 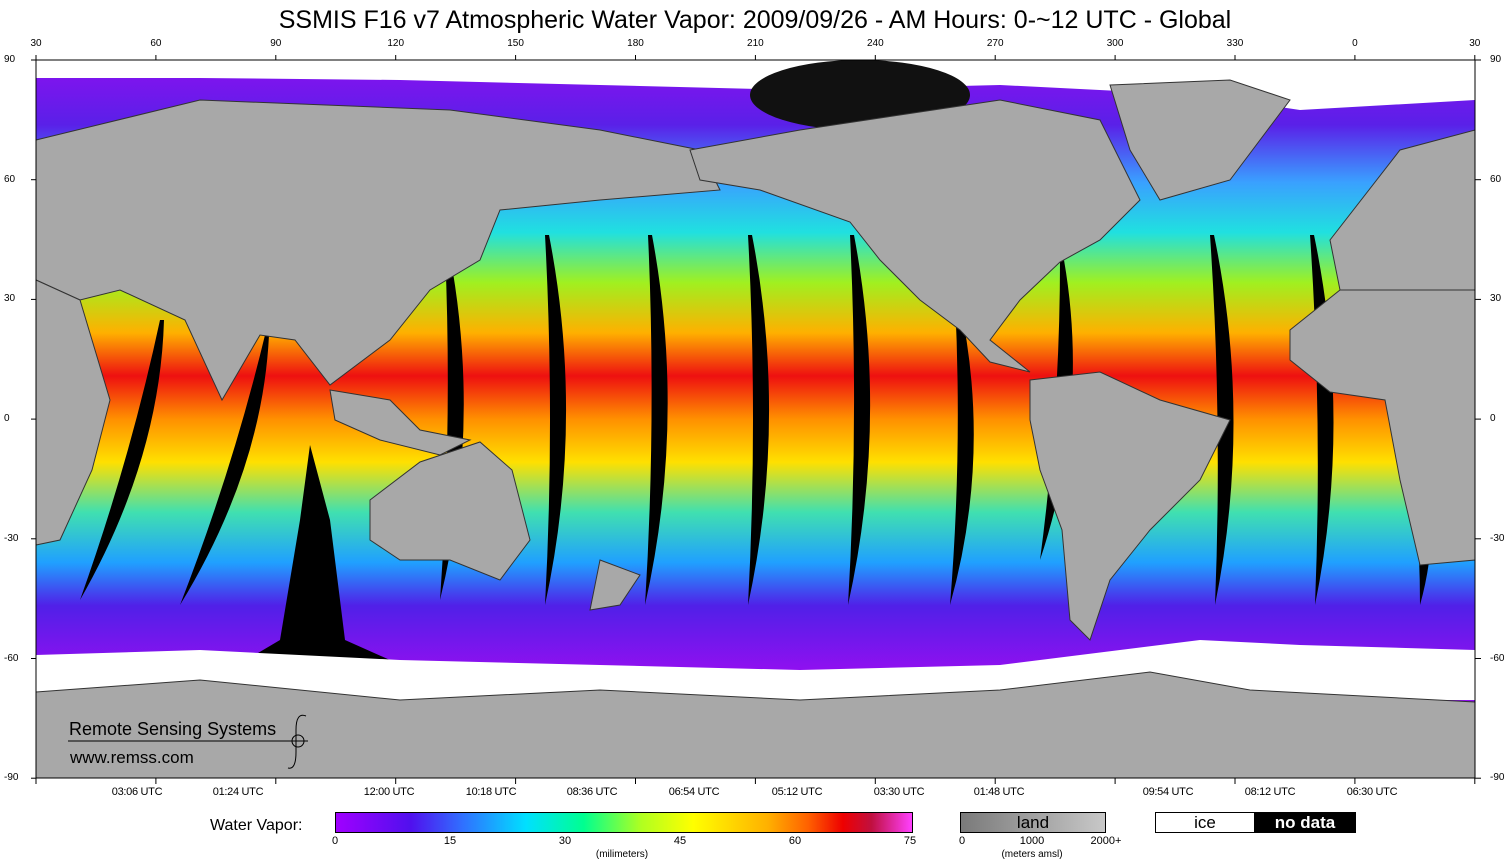 I want to click on swath-time-label: 01:48 UTC, so click(x=999, y=792).